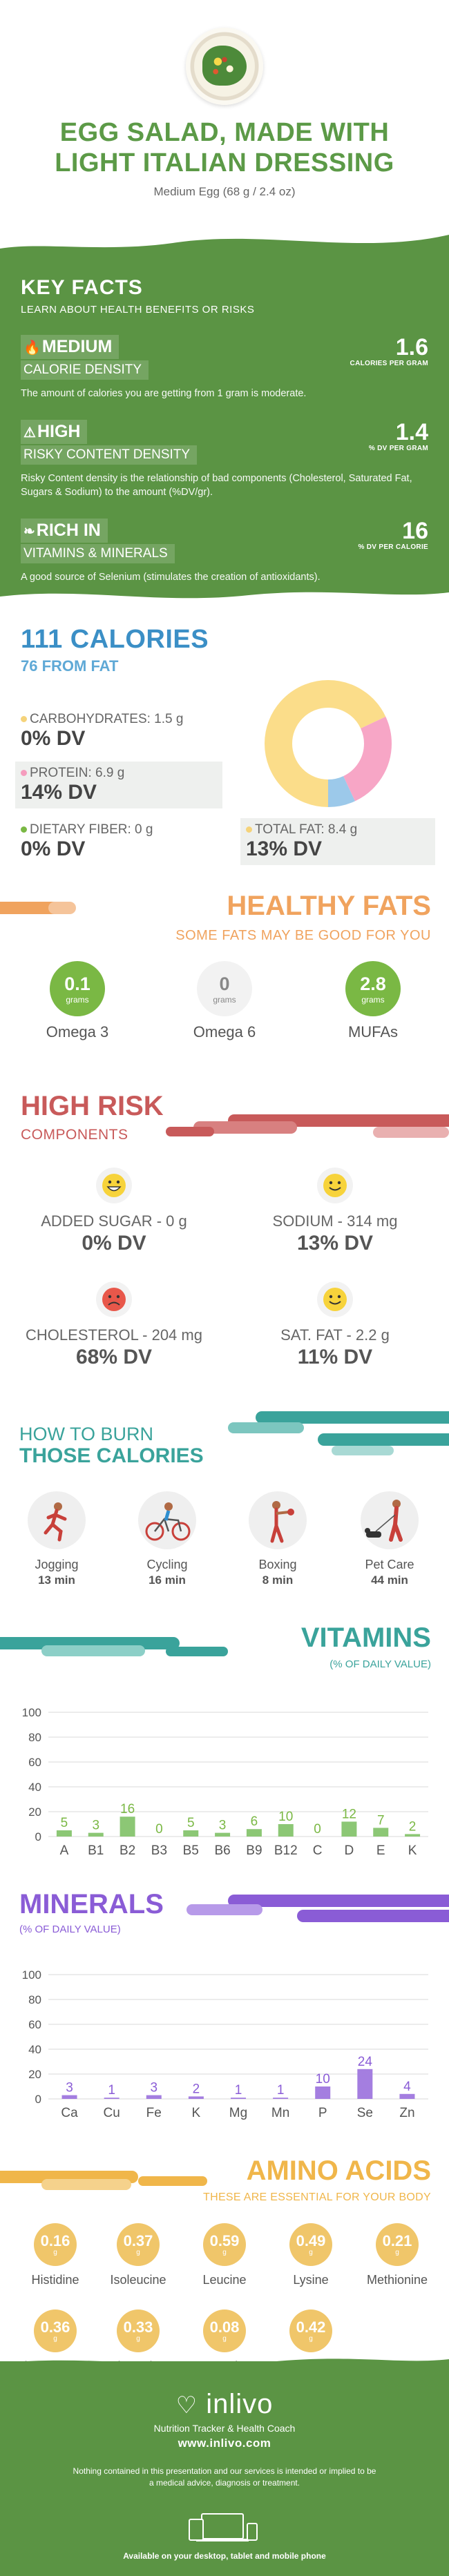 The width and height of the screenshot is (449, 2576). I want to click on minerals-title: MINERALS, so click(91, 1904).